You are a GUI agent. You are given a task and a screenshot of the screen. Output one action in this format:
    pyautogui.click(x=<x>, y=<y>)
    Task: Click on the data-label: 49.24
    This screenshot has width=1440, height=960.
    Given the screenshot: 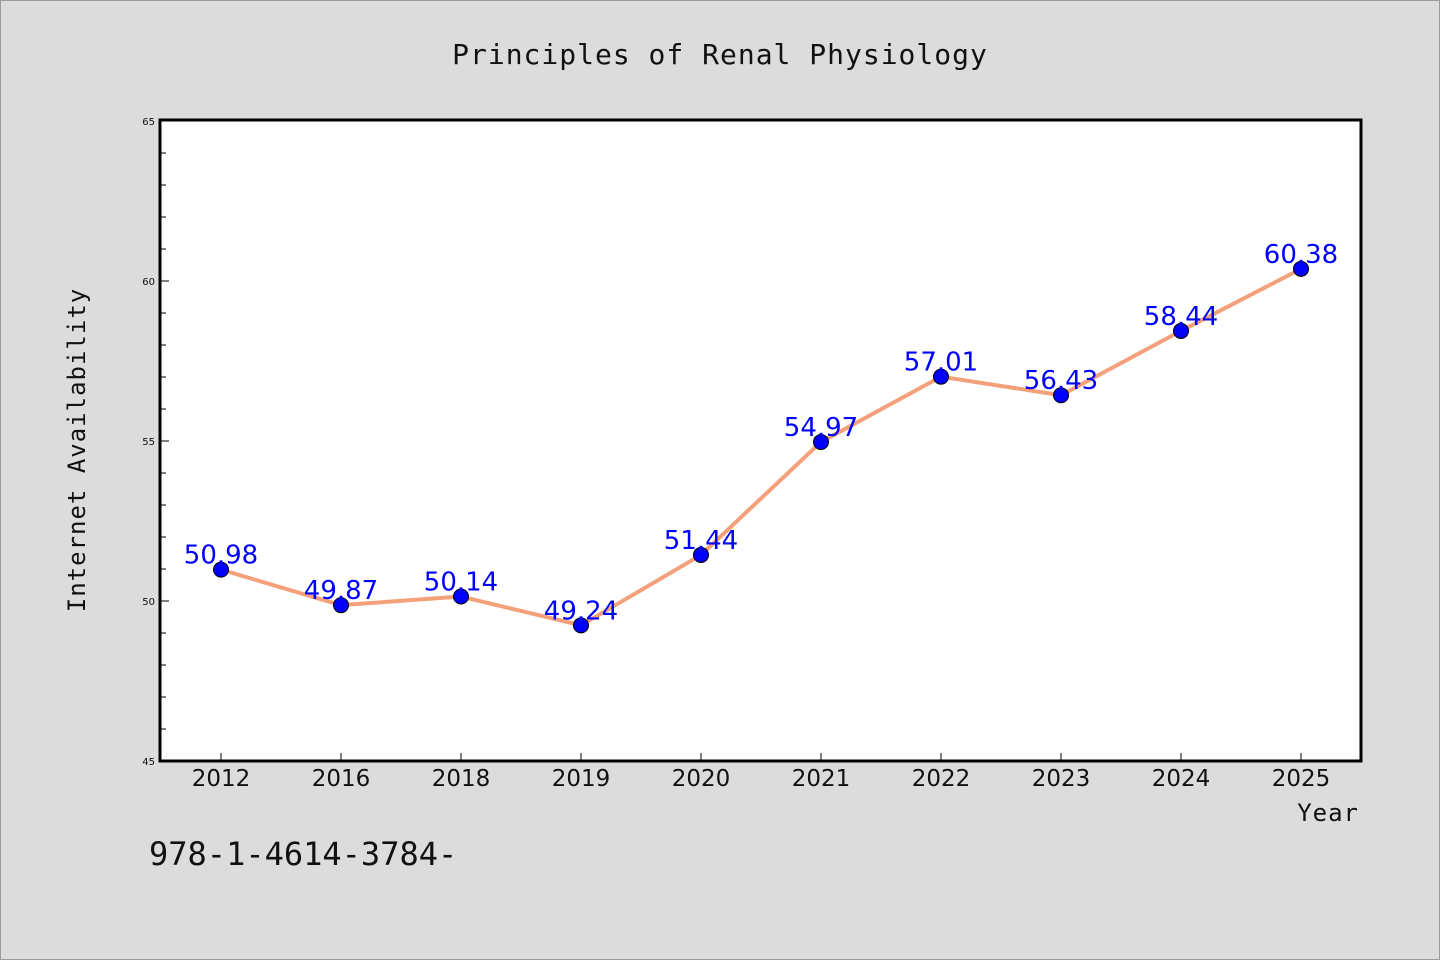 What is the action you would take?
    pyautogui.click(x=581, y=611)
    